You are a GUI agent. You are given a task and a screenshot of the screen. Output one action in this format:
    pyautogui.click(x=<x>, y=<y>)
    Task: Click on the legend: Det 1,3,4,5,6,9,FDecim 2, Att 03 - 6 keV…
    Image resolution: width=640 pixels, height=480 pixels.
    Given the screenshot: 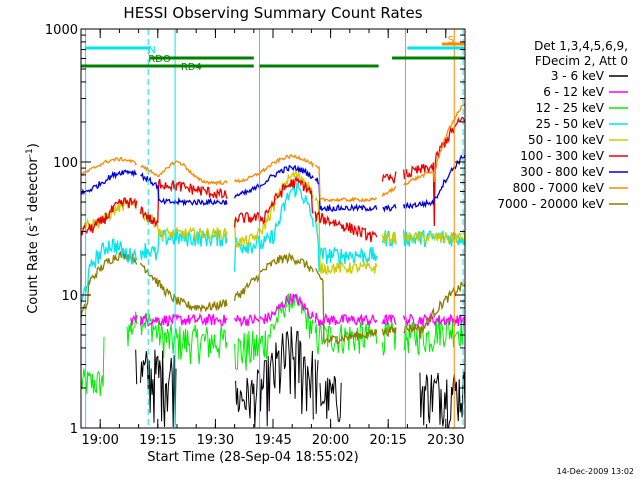 What is the action you would take?
    pyautogui.click(x=562, y=125)
    